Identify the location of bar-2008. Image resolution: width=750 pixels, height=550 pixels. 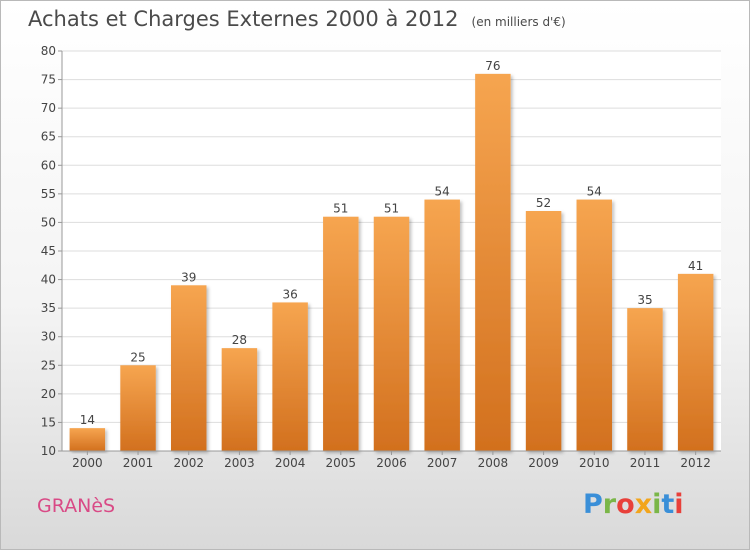
(493, 262).